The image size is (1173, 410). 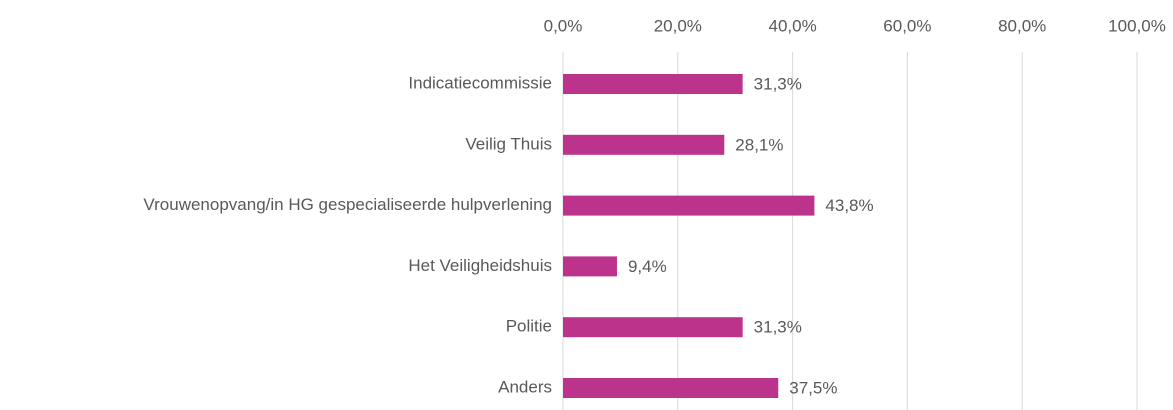 I want to click on y-tick-label: Indicatiecommissie, so click(x=480, y=82).